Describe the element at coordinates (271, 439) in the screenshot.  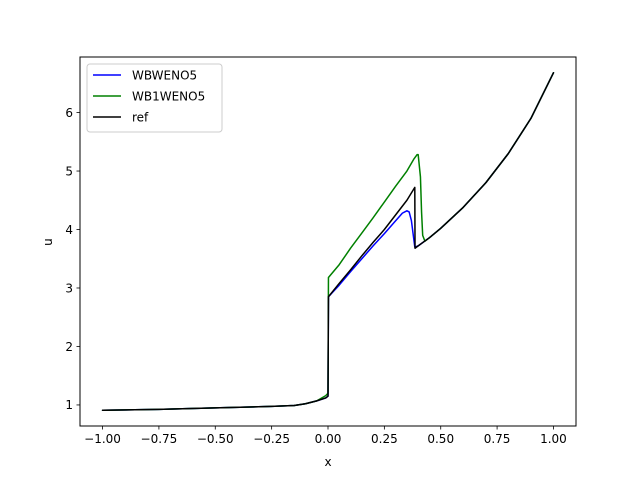
I see `x-tick-label: −0.25` at that location.